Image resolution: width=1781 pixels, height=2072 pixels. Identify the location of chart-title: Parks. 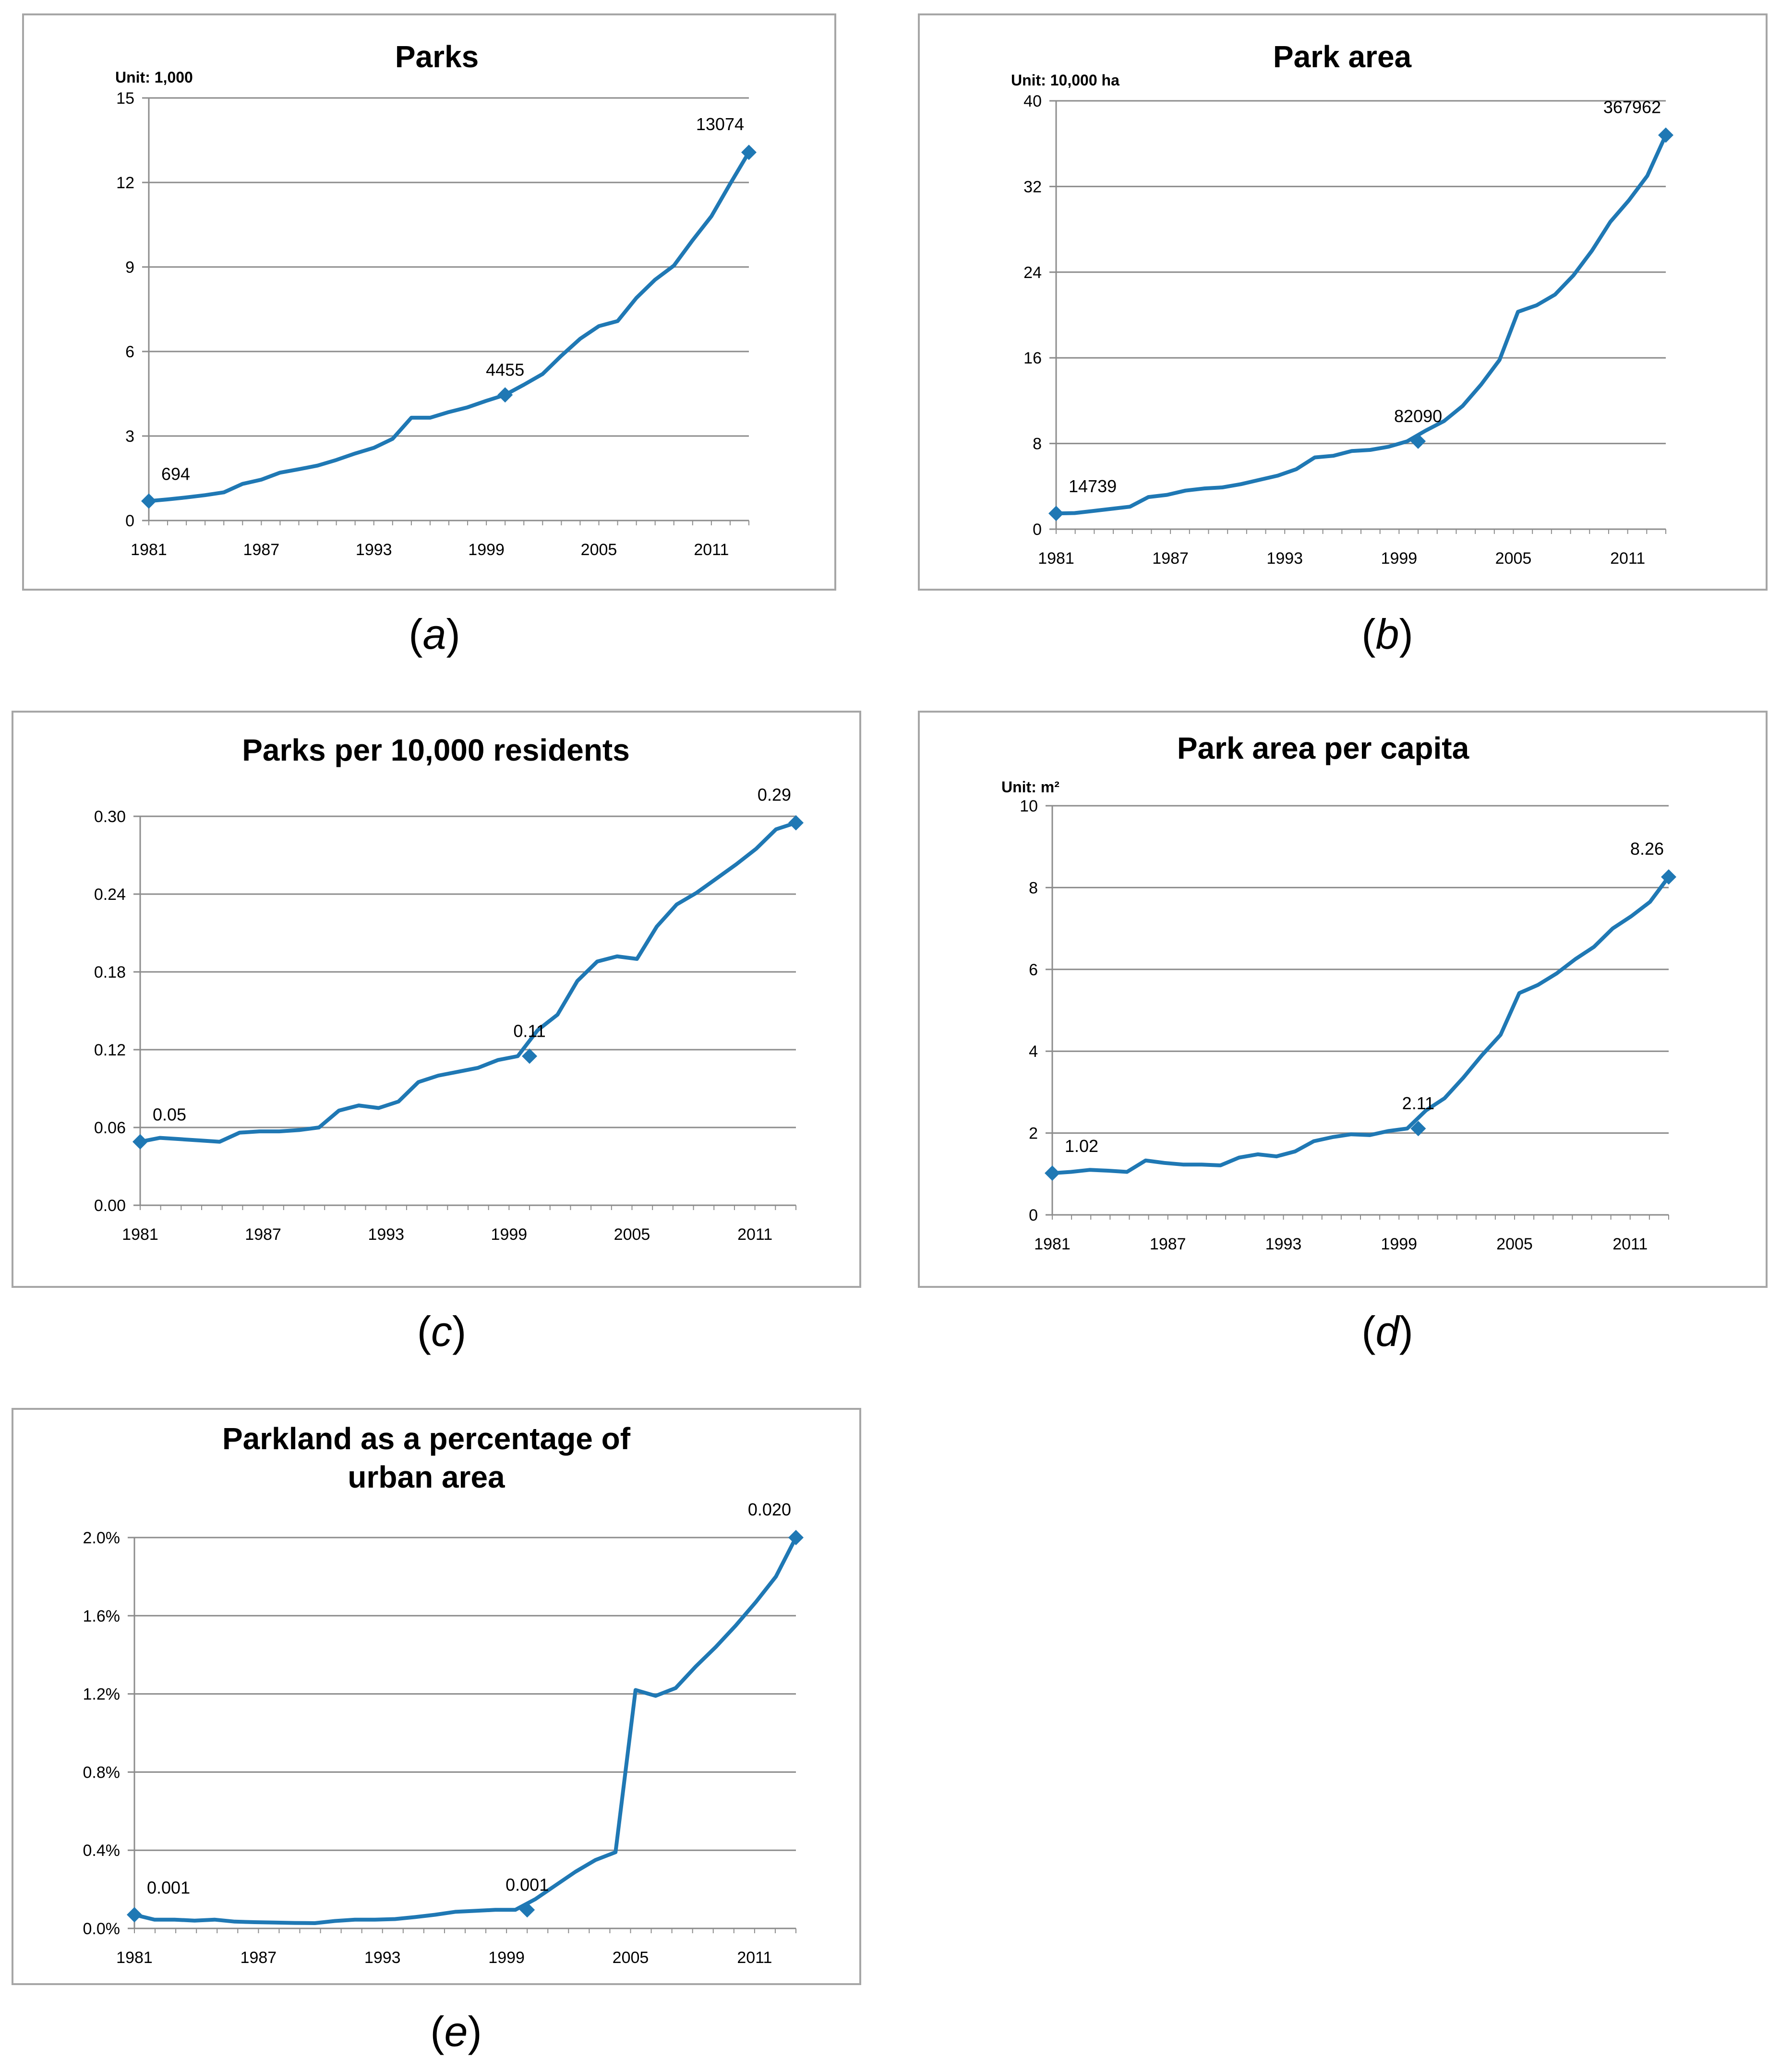
(437, 56).